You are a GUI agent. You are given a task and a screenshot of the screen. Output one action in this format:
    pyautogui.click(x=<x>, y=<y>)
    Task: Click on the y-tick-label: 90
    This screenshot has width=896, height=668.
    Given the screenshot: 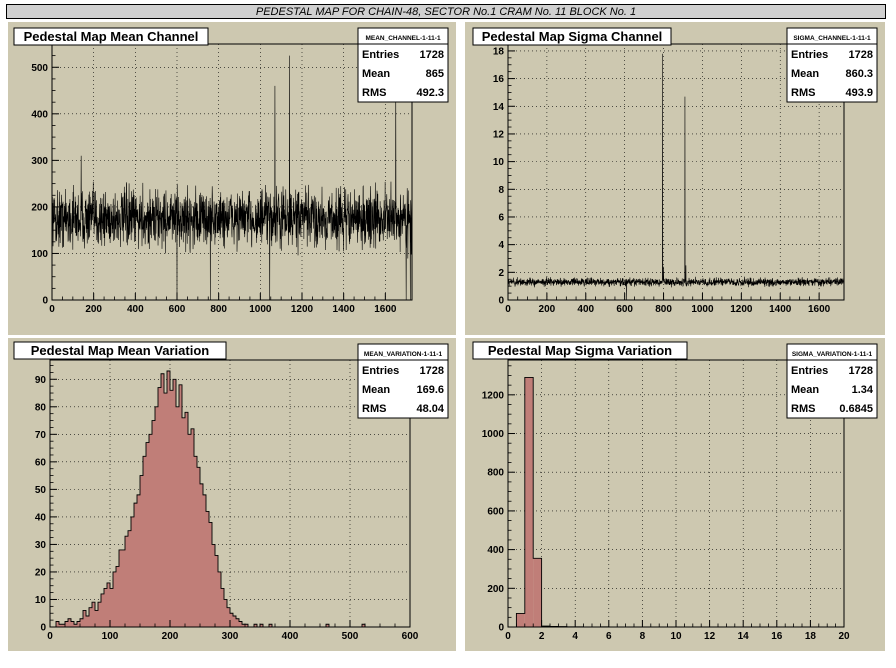 What is the action you would take?
    pyautogui.click(x=41, y=380)
    